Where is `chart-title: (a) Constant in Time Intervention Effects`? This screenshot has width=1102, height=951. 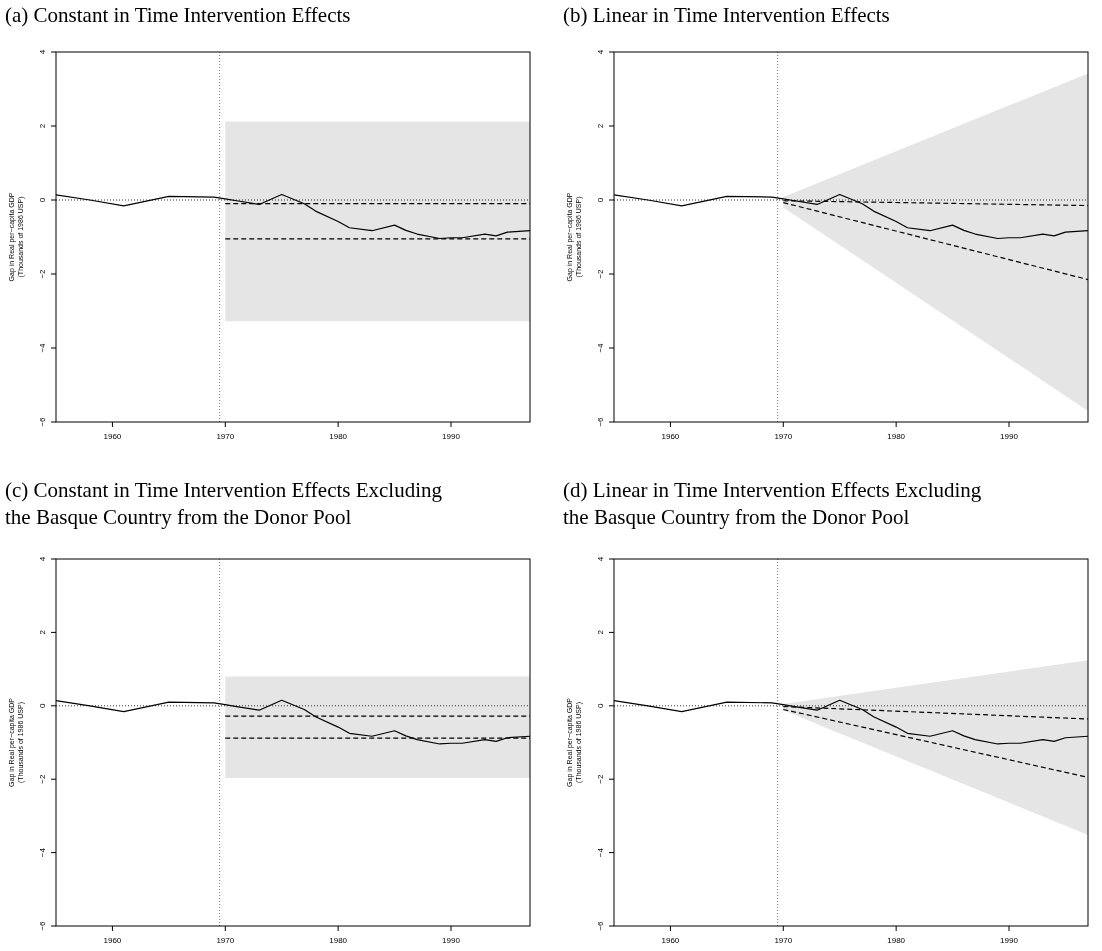
chart-title: (a) Constant in Time Intervention Effects is located at coordinates (178, 15).